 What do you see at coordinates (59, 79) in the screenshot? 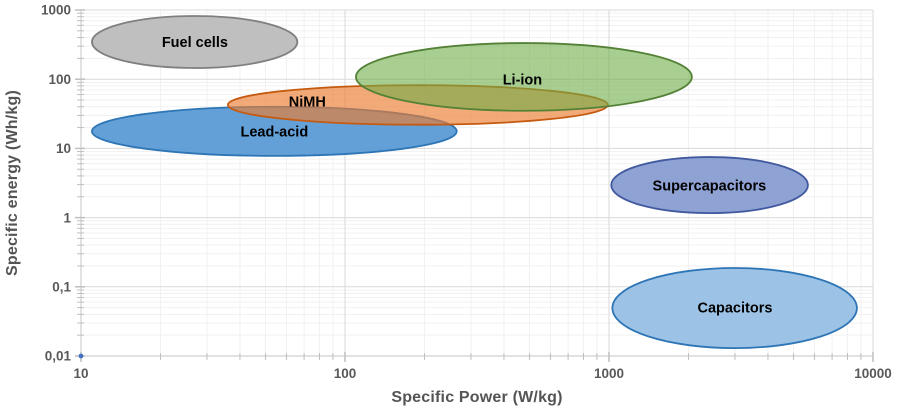
I see `y-tick-label: 100` at bounding box center [59, 79].